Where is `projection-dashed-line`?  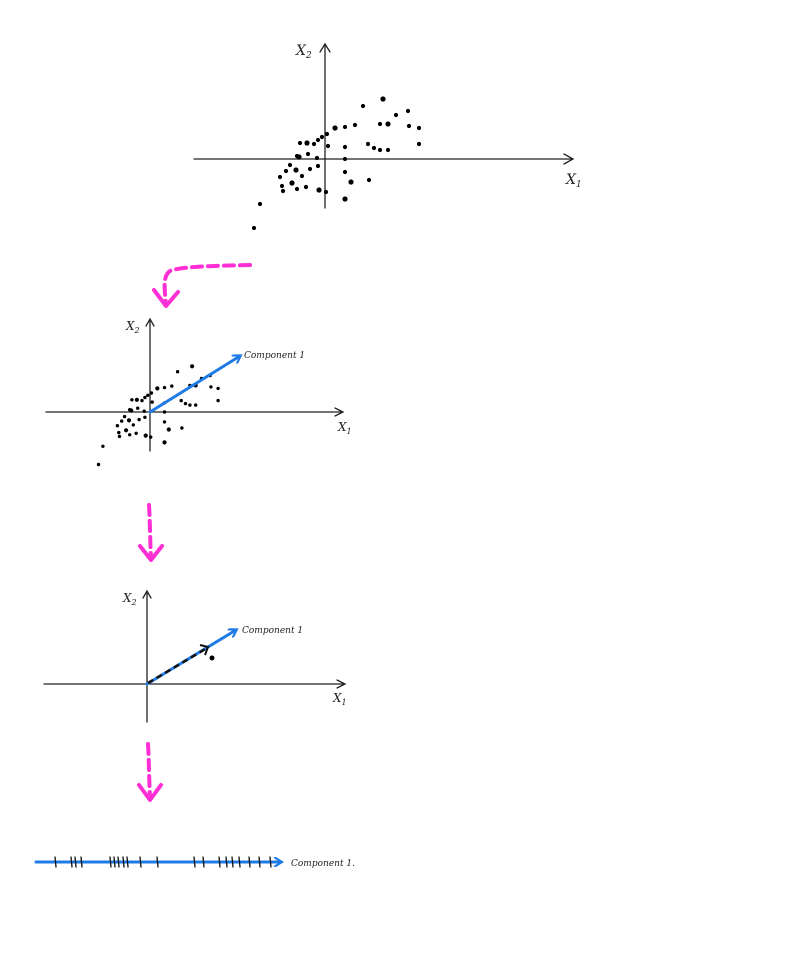
projection-dashed-line is located at coordinates (177, 665).